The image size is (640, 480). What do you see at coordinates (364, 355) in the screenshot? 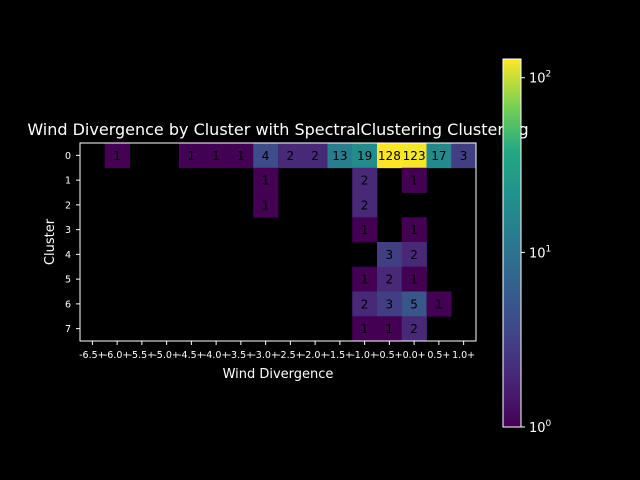
I see `x-tick-label: -1.0+` at bounding box center [364, 355].